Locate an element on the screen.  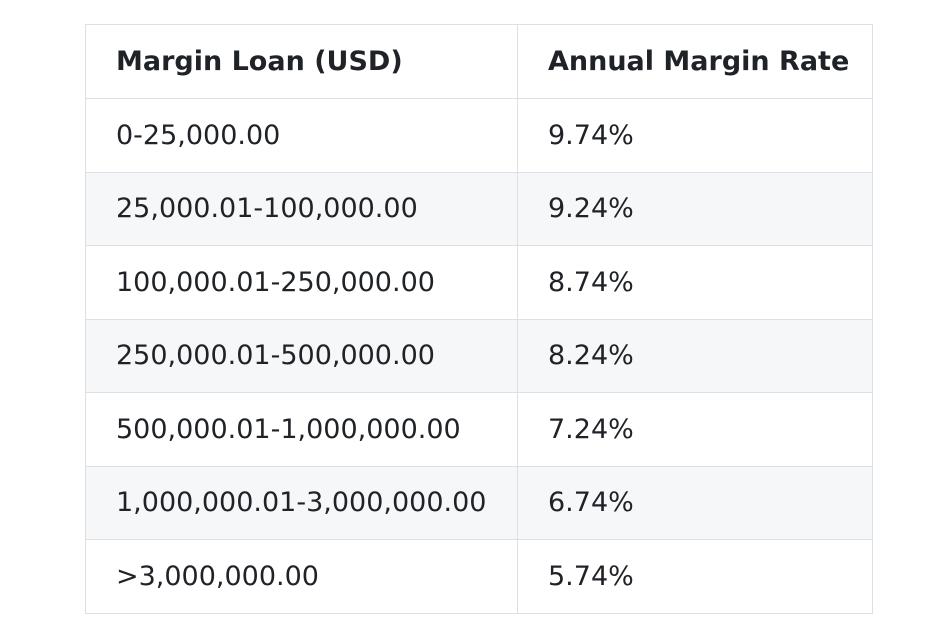
table-row: 0-25,000.00 9.74% is located at coordinates (479, 135).